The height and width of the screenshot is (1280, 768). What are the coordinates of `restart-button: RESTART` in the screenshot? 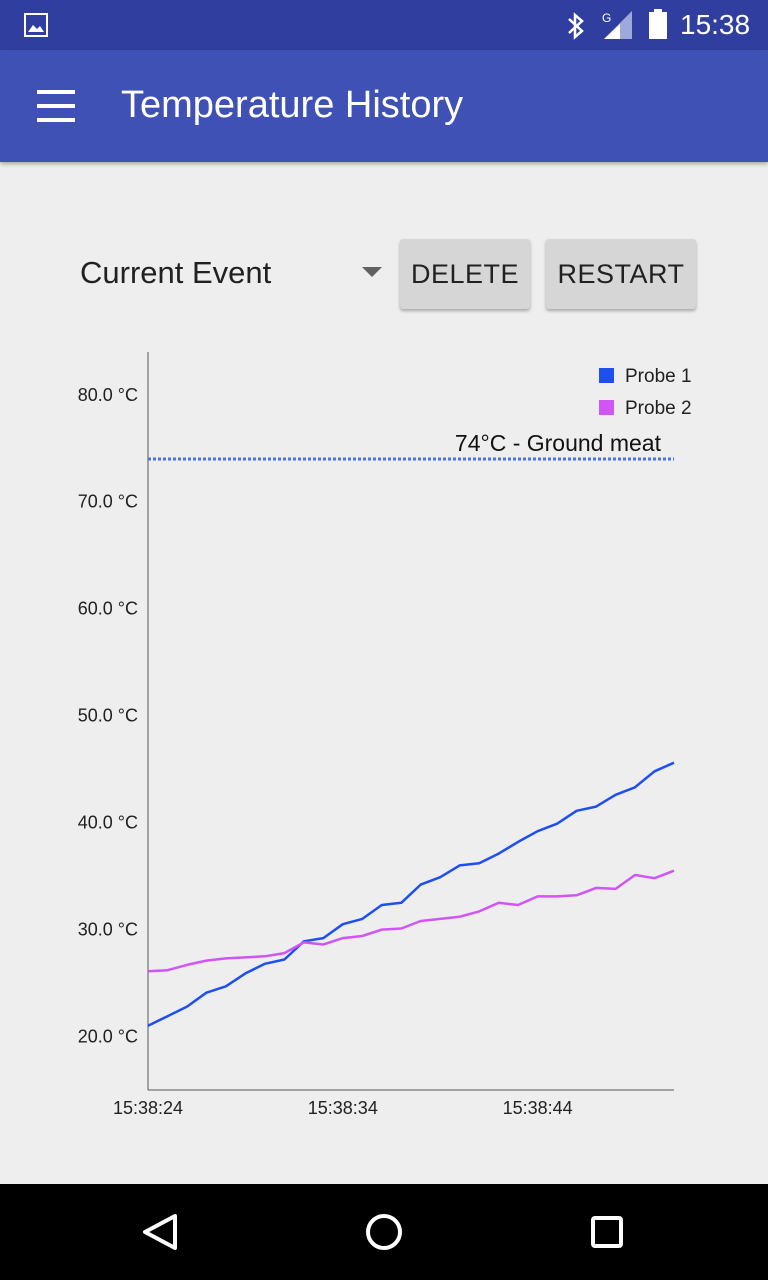 It's located at (621, 274).